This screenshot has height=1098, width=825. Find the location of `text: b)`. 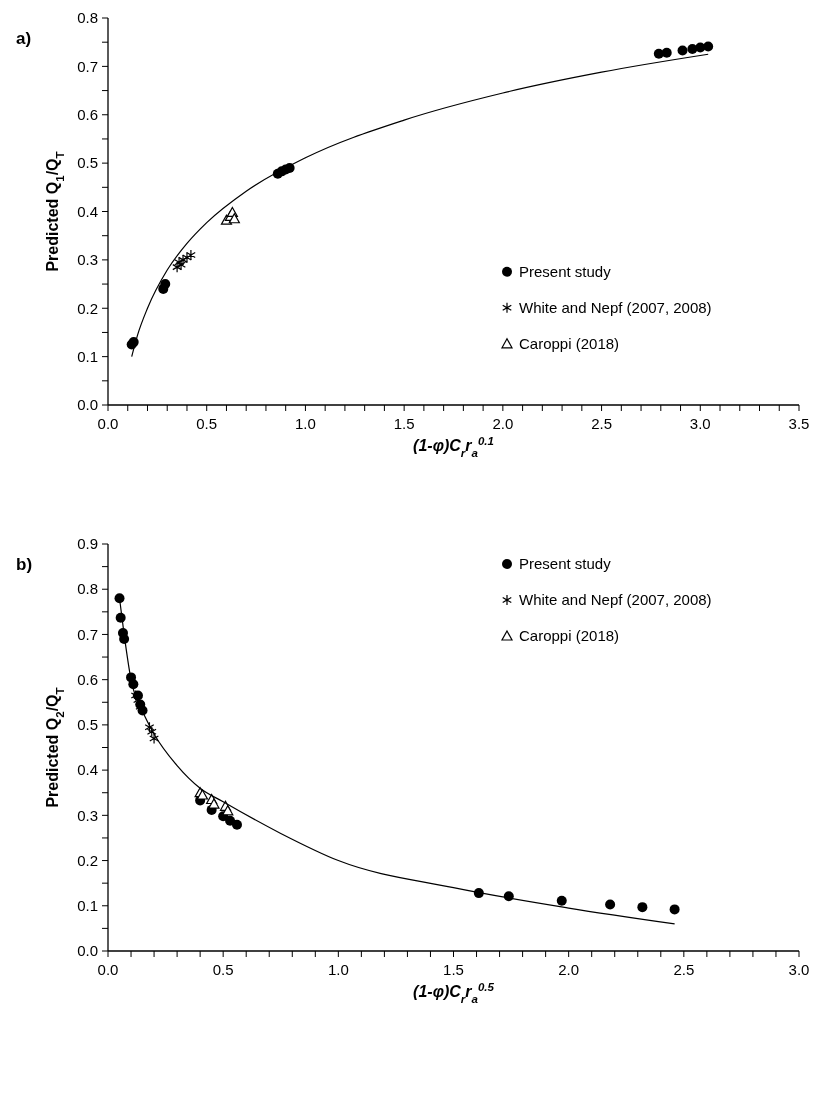

text: b) is located at coordinates (24, 564).